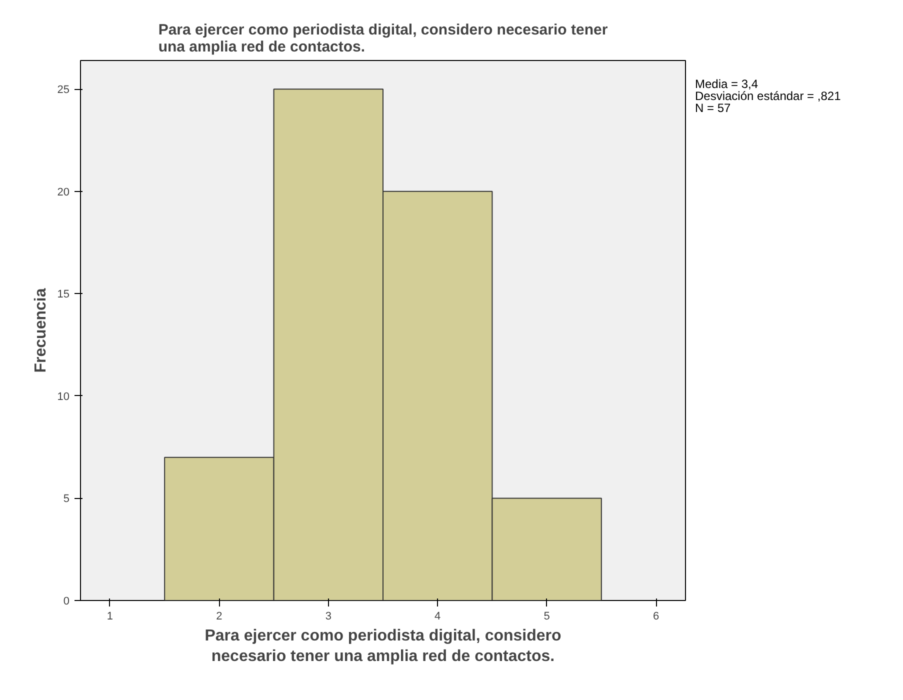  I want to click on text: N = 57, so click(713, 108).